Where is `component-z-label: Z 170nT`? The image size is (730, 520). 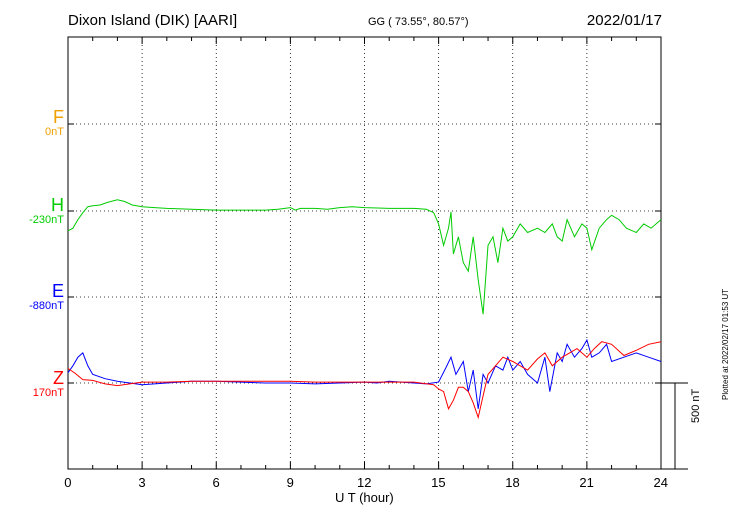
component-z-label: Z 170nT is located at coordinates (48, 384).